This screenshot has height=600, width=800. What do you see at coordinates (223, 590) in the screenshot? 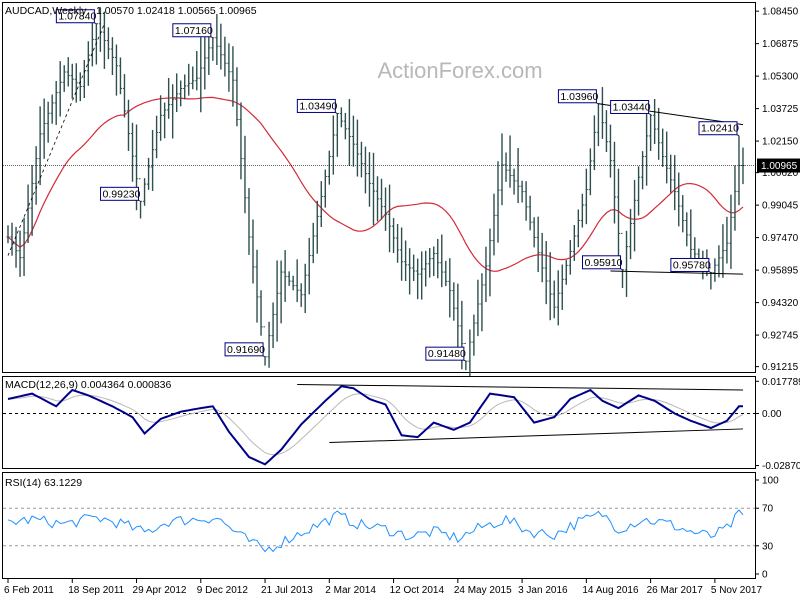
I see `x-tick-label: 9 Dec 2012` at bounding box center [223, 590].